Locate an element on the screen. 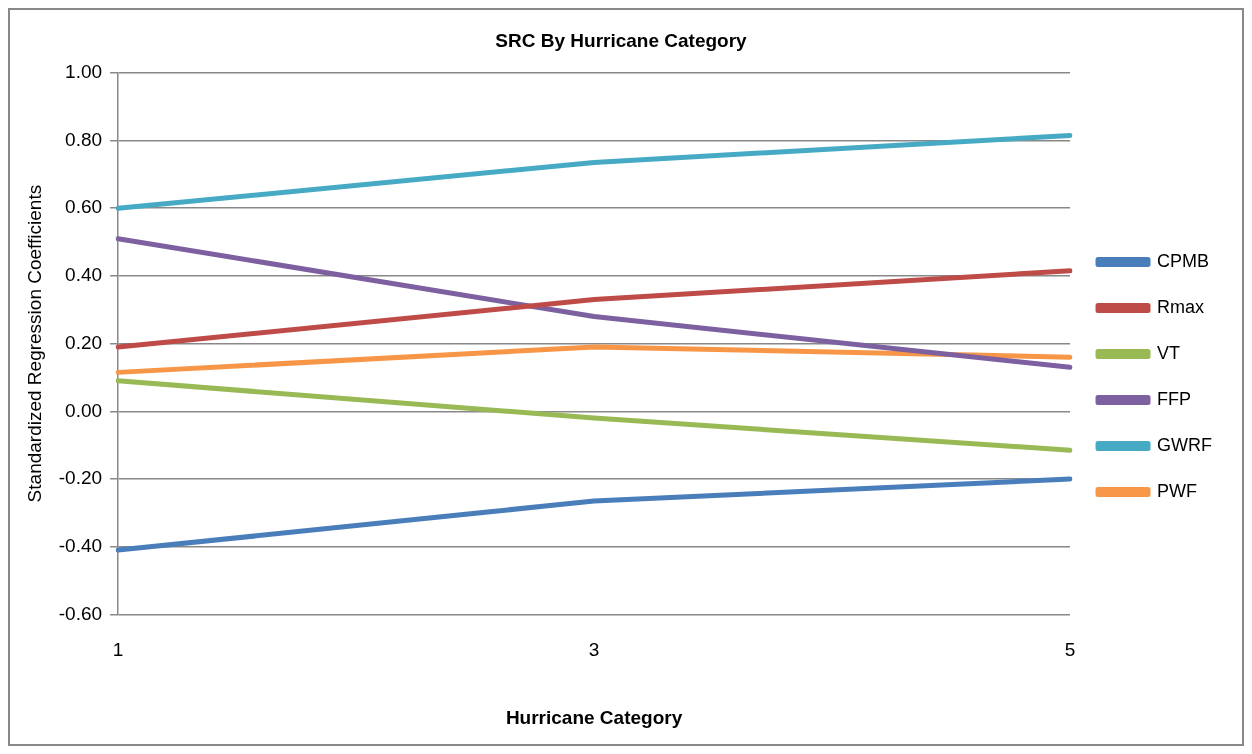  y-tick-label: 0.20 is located at coordinates (84, 342).